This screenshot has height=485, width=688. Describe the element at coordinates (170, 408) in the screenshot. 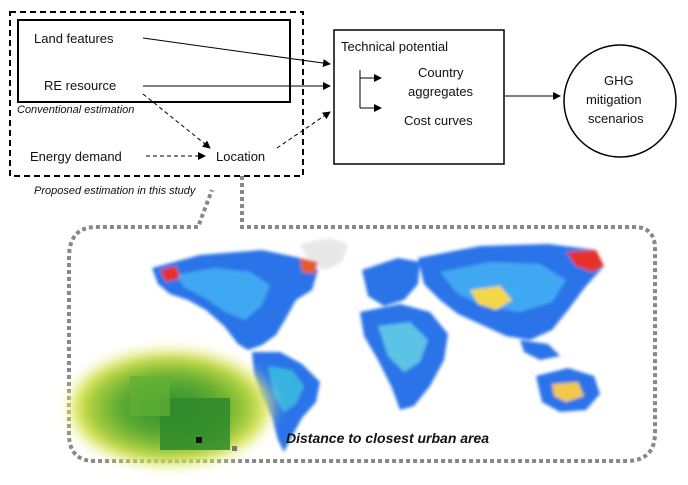

I see `zoom-detail-blob` at that location.